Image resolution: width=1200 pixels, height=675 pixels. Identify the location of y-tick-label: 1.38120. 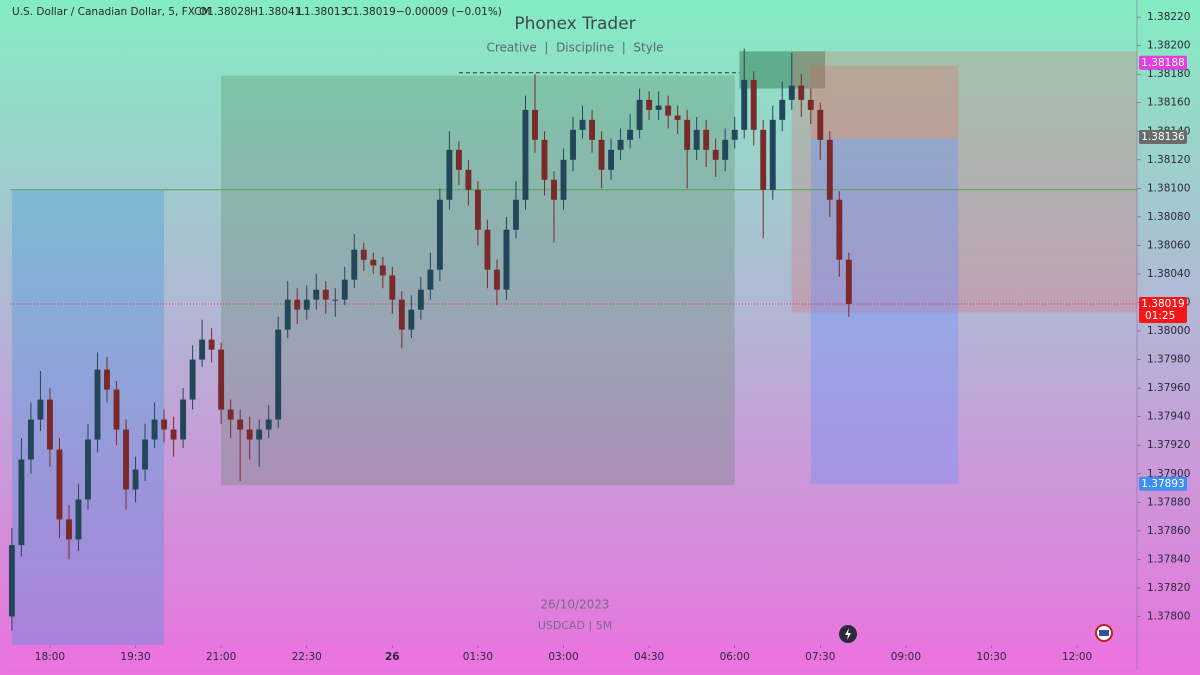
(1168, 160).